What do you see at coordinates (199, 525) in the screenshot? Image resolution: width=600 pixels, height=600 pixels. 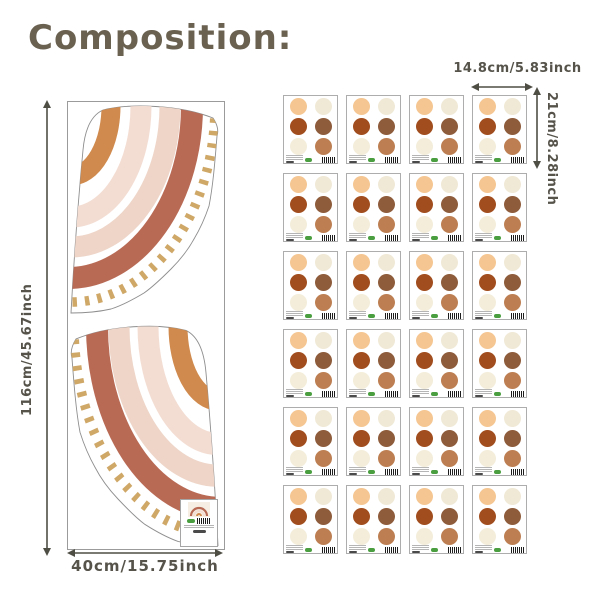 I see `fineprint-line` at bounding box center [199, 525].